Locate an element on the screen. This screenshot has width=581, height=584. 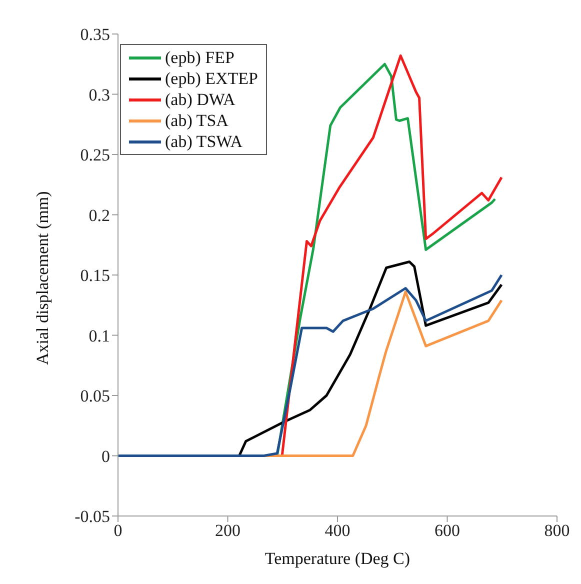
x-tick-label: 400 is located at coordinates (337, 530).